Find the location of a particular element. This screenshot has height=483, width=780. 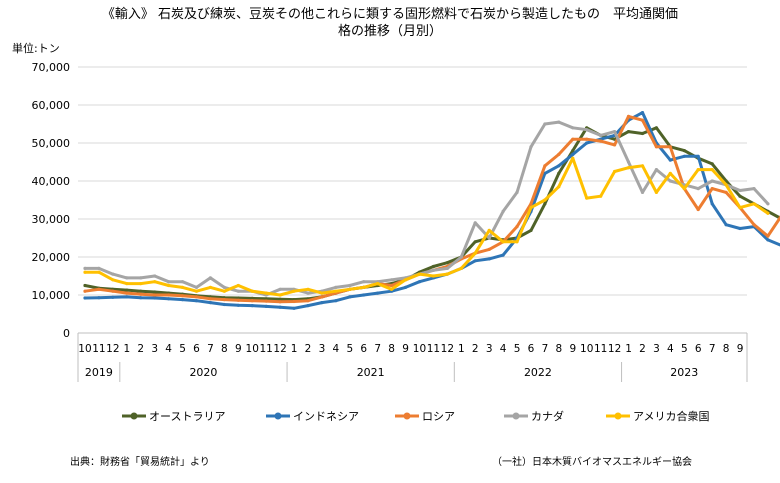

x-tick-label: 5 is located at coordinates (517, 349).